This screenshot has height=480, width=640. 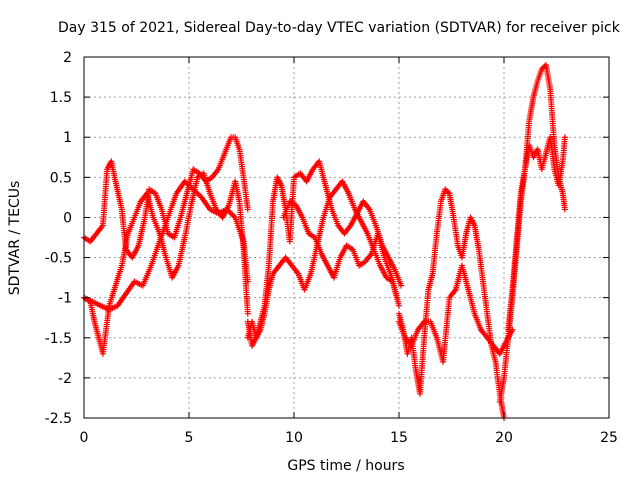 I want to click on series-track-d, so click(x=324, y=253).